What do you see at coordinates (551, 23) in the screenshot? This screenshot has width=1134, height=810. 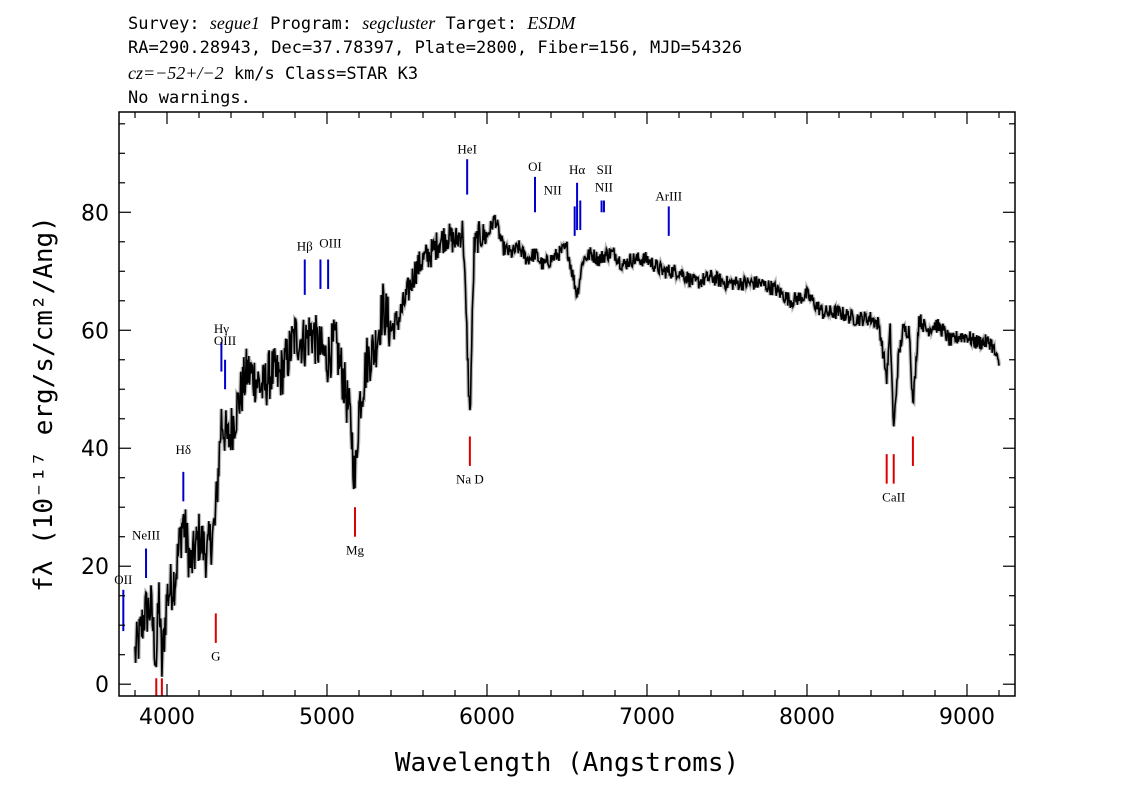 I see `target-value: ESDM` at bounding box center [551, 23].